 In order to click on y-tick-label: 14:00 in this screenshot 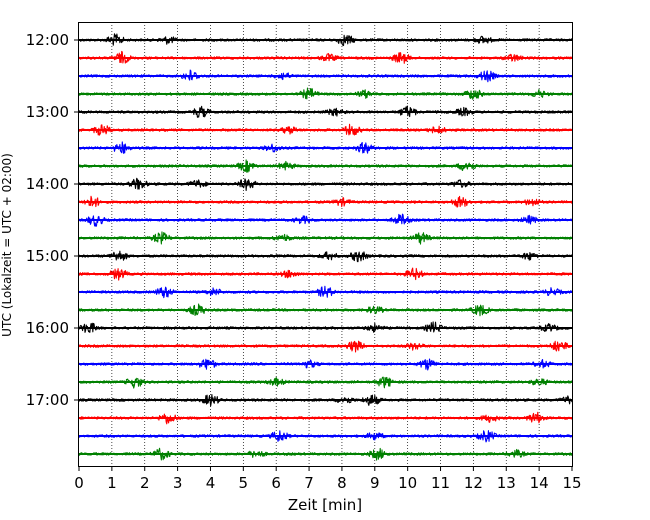, I will do `click(47, 184)`.